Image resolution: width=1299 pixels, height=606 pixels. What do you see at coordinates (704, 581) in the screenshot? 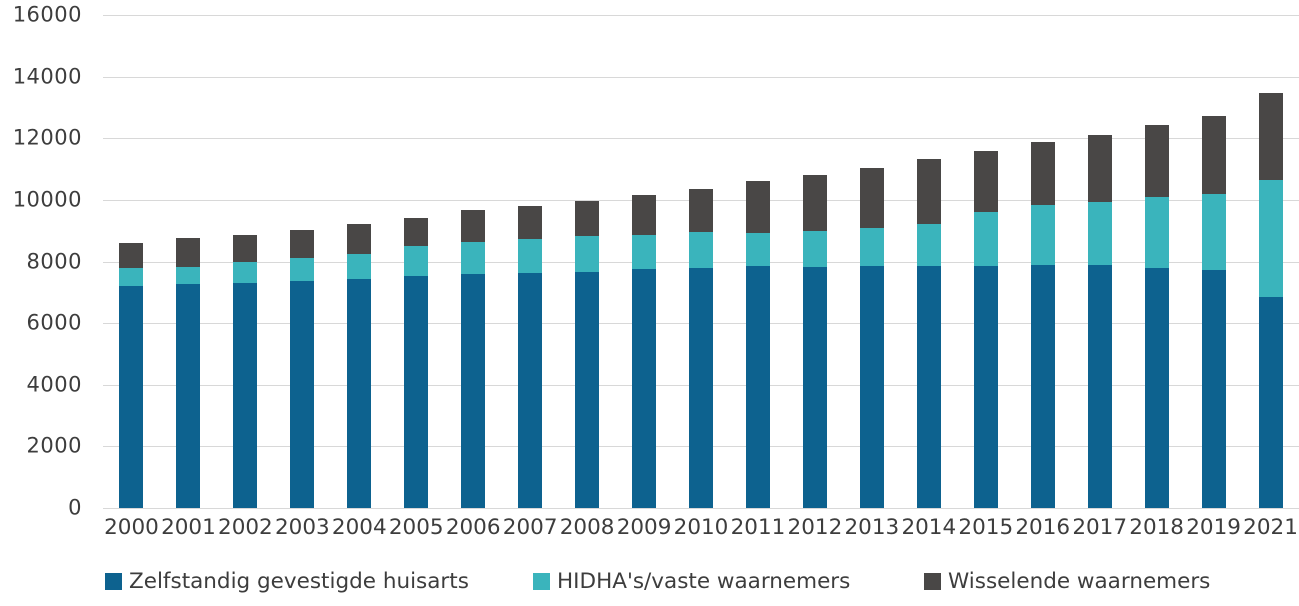
I see `legend-label: HIDHA's/vaste waarnemers` at bounding box center [704, 581].